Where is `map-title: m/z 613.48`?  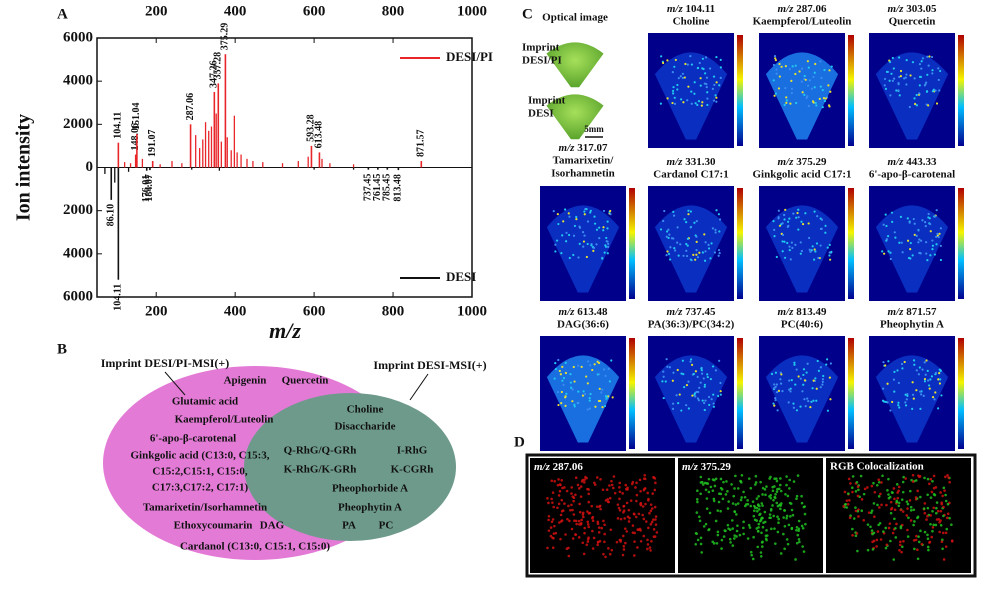
map-title: m/z 613.48 is located at coordinates (583, 312).